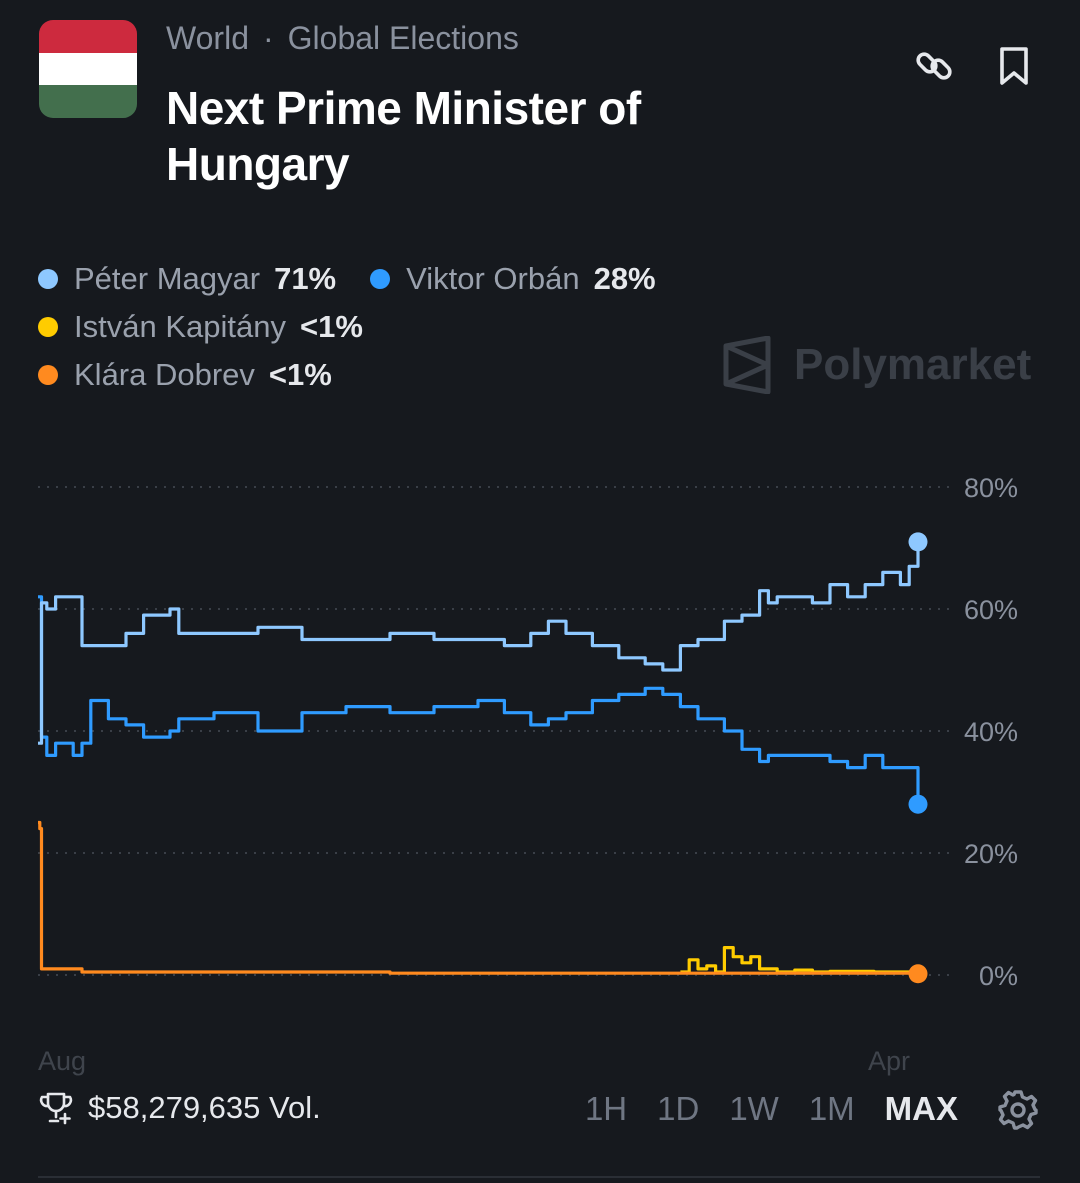 Image resolution: width=1080 pixels, height=1183 pixels. Describe the element at coordinates (831, 1108) in the screenshot. I see `range-1m-button: 1M` at that location.